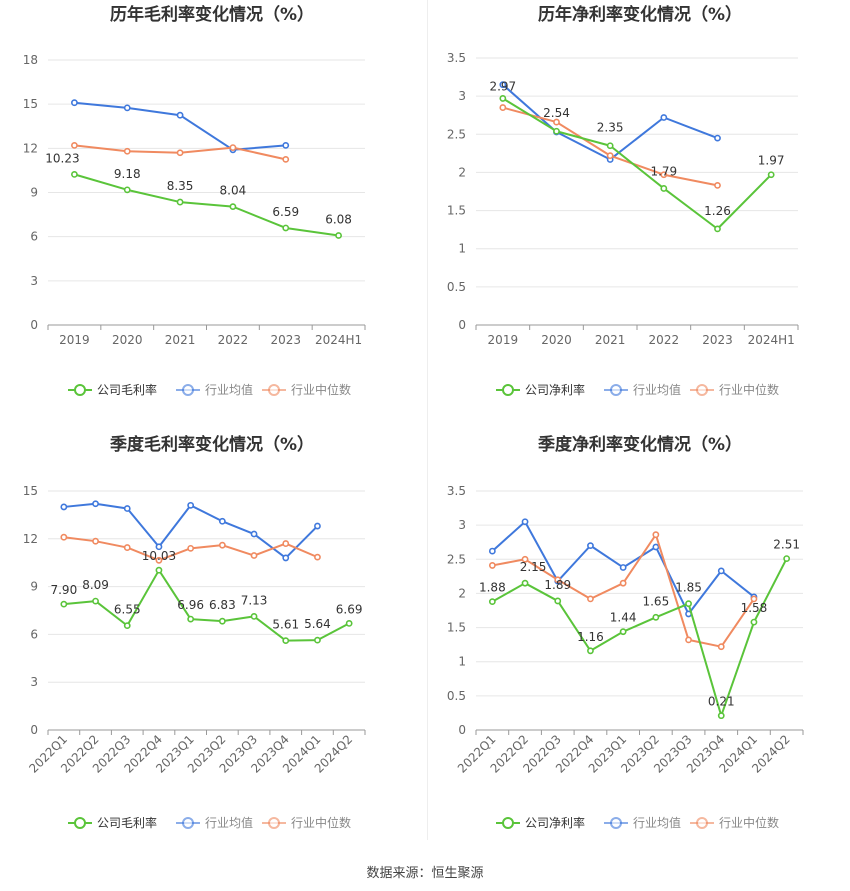  I want to click on series-line, so click(206, 605).